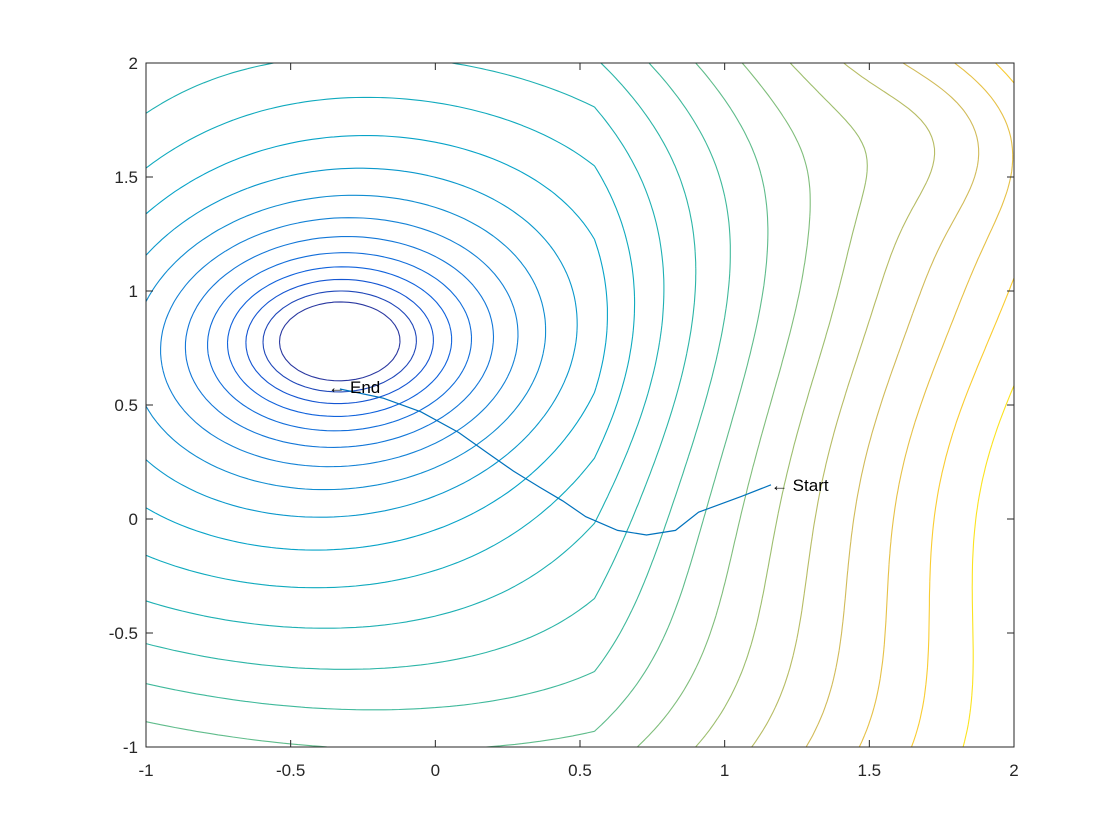  Describe the element at coordinates (724, 770) in the screenshot. I see `x-tick-label: 1` at that location.